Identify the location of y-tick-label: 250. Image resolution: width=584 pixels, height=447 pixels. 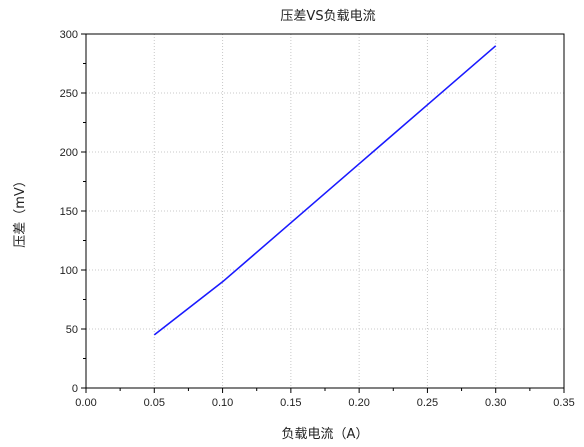
(69, 94).